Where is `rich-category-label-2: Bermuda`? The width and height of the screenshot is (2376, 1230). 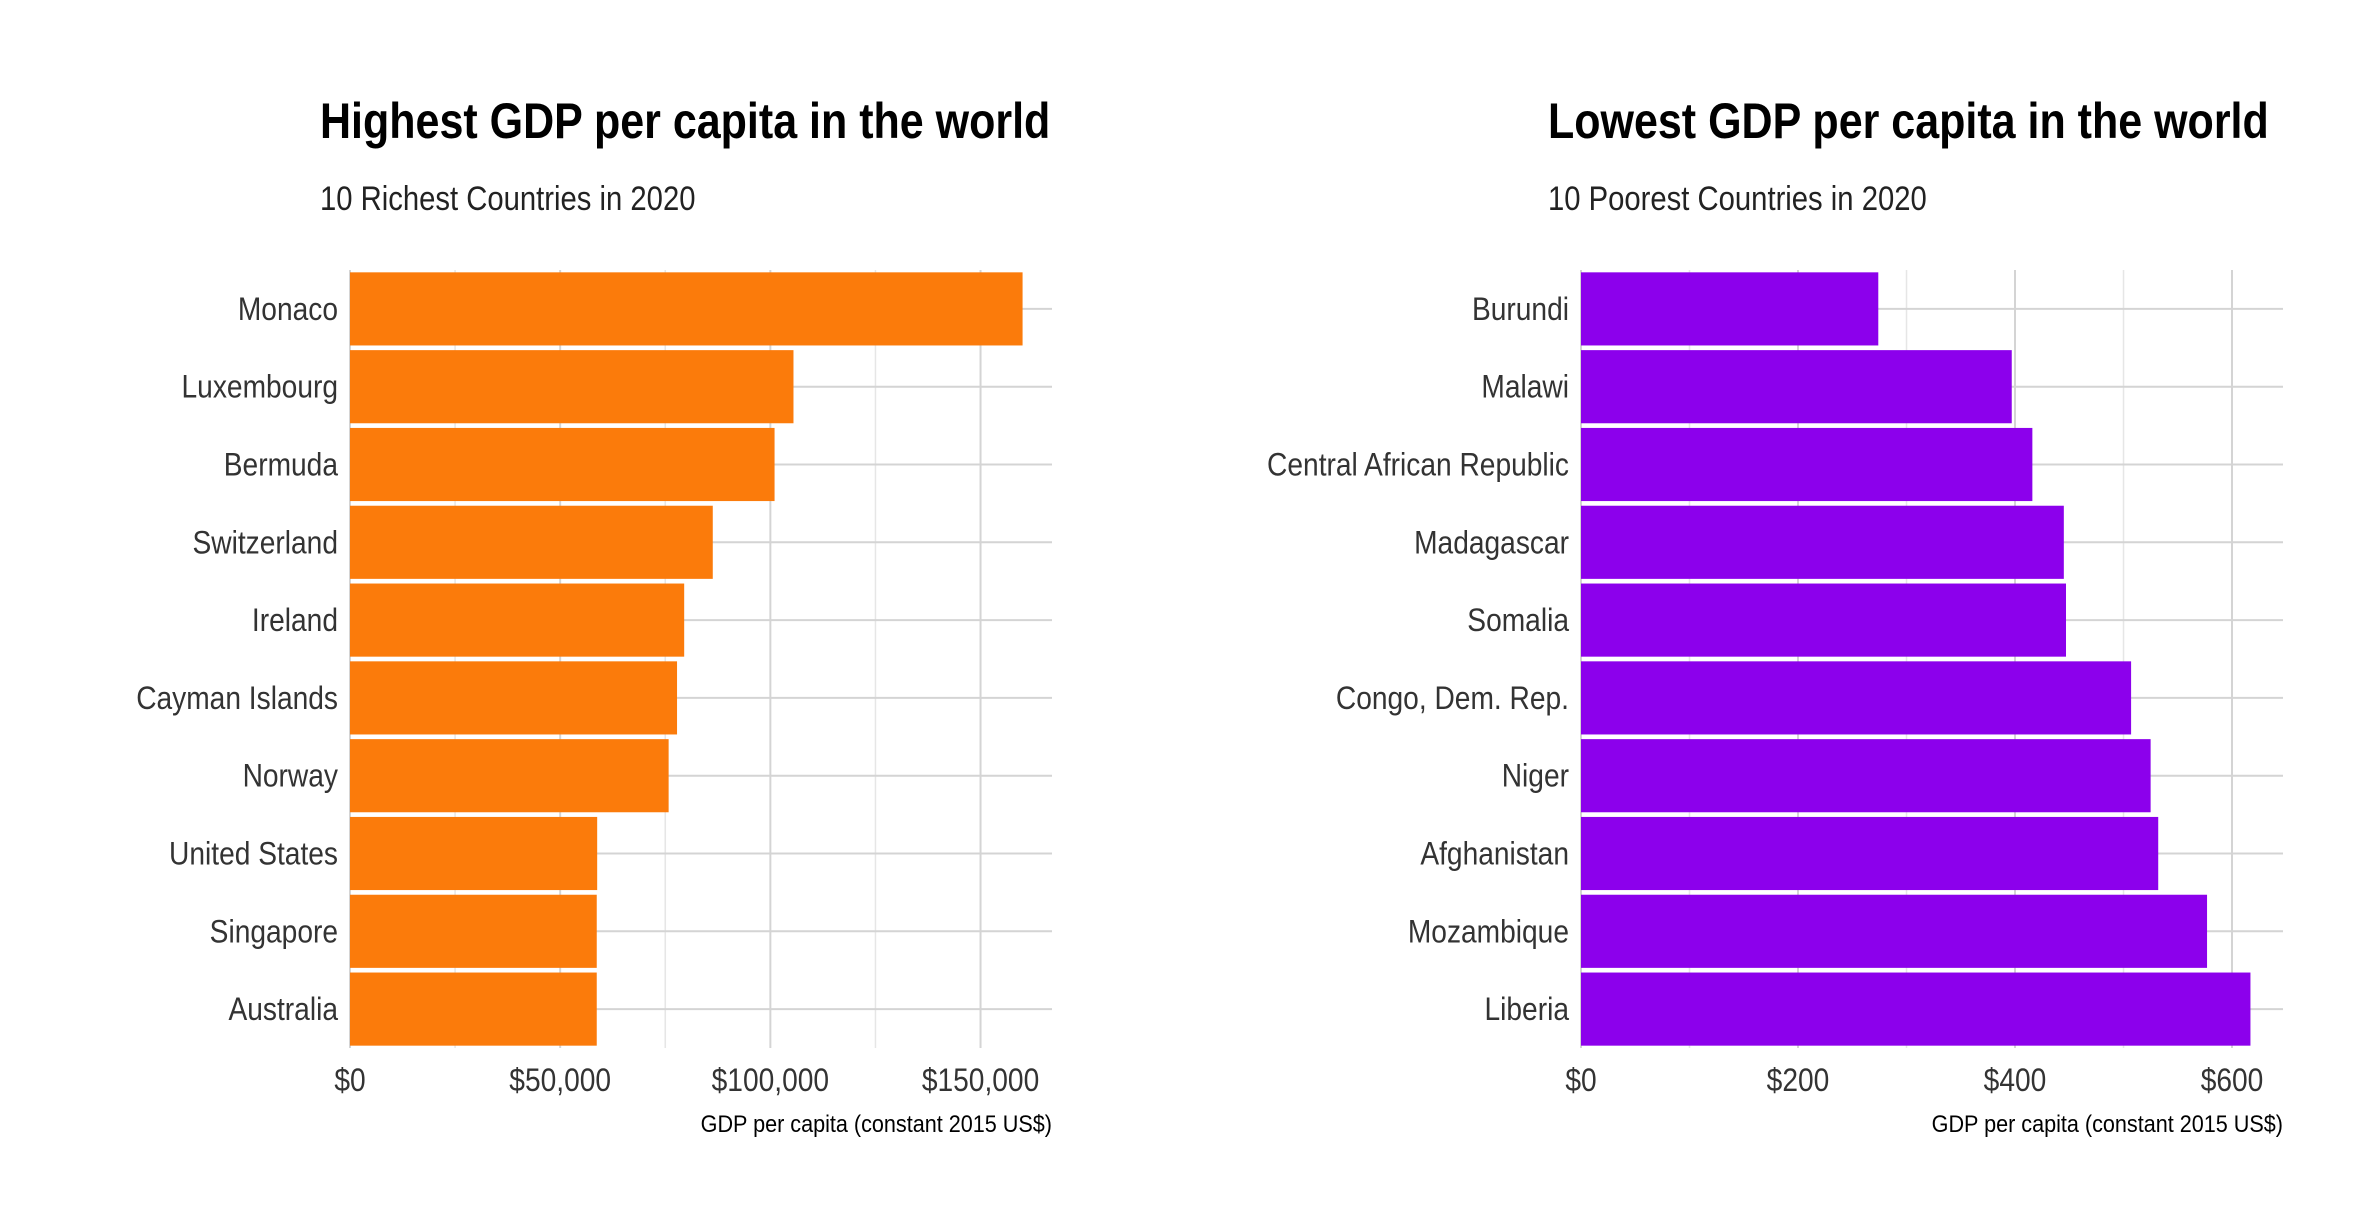 rich-category-label-2: Bermuda is located at coordinates (281, 465).